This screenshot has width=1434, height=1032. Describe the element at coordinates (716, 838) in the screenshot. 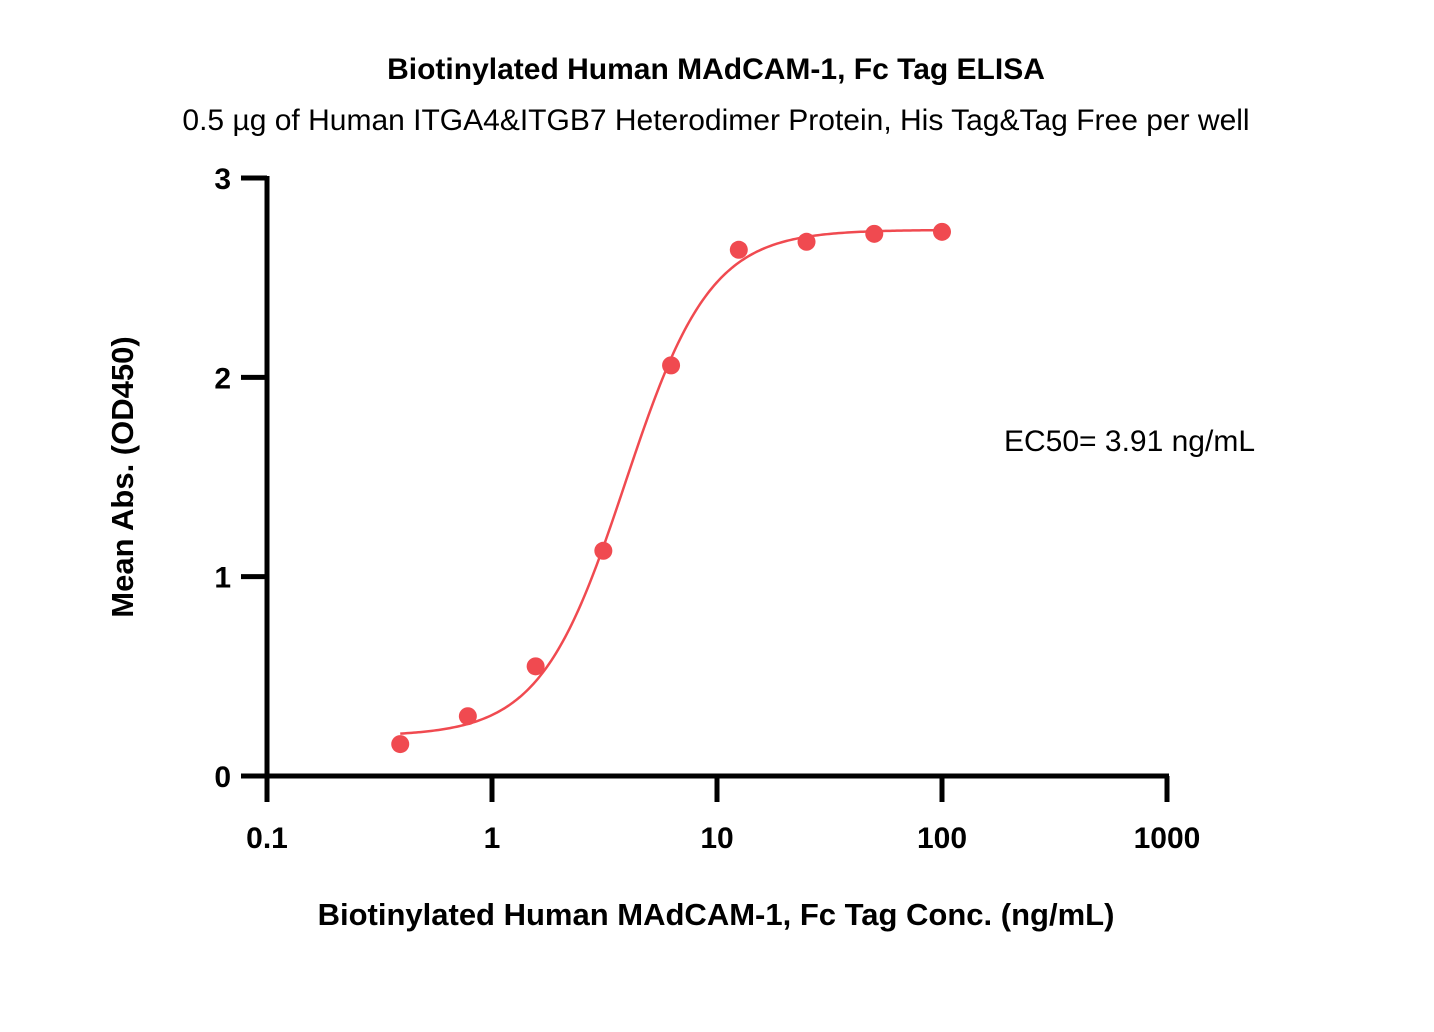

I see `x-tick-label: 10` at that location.